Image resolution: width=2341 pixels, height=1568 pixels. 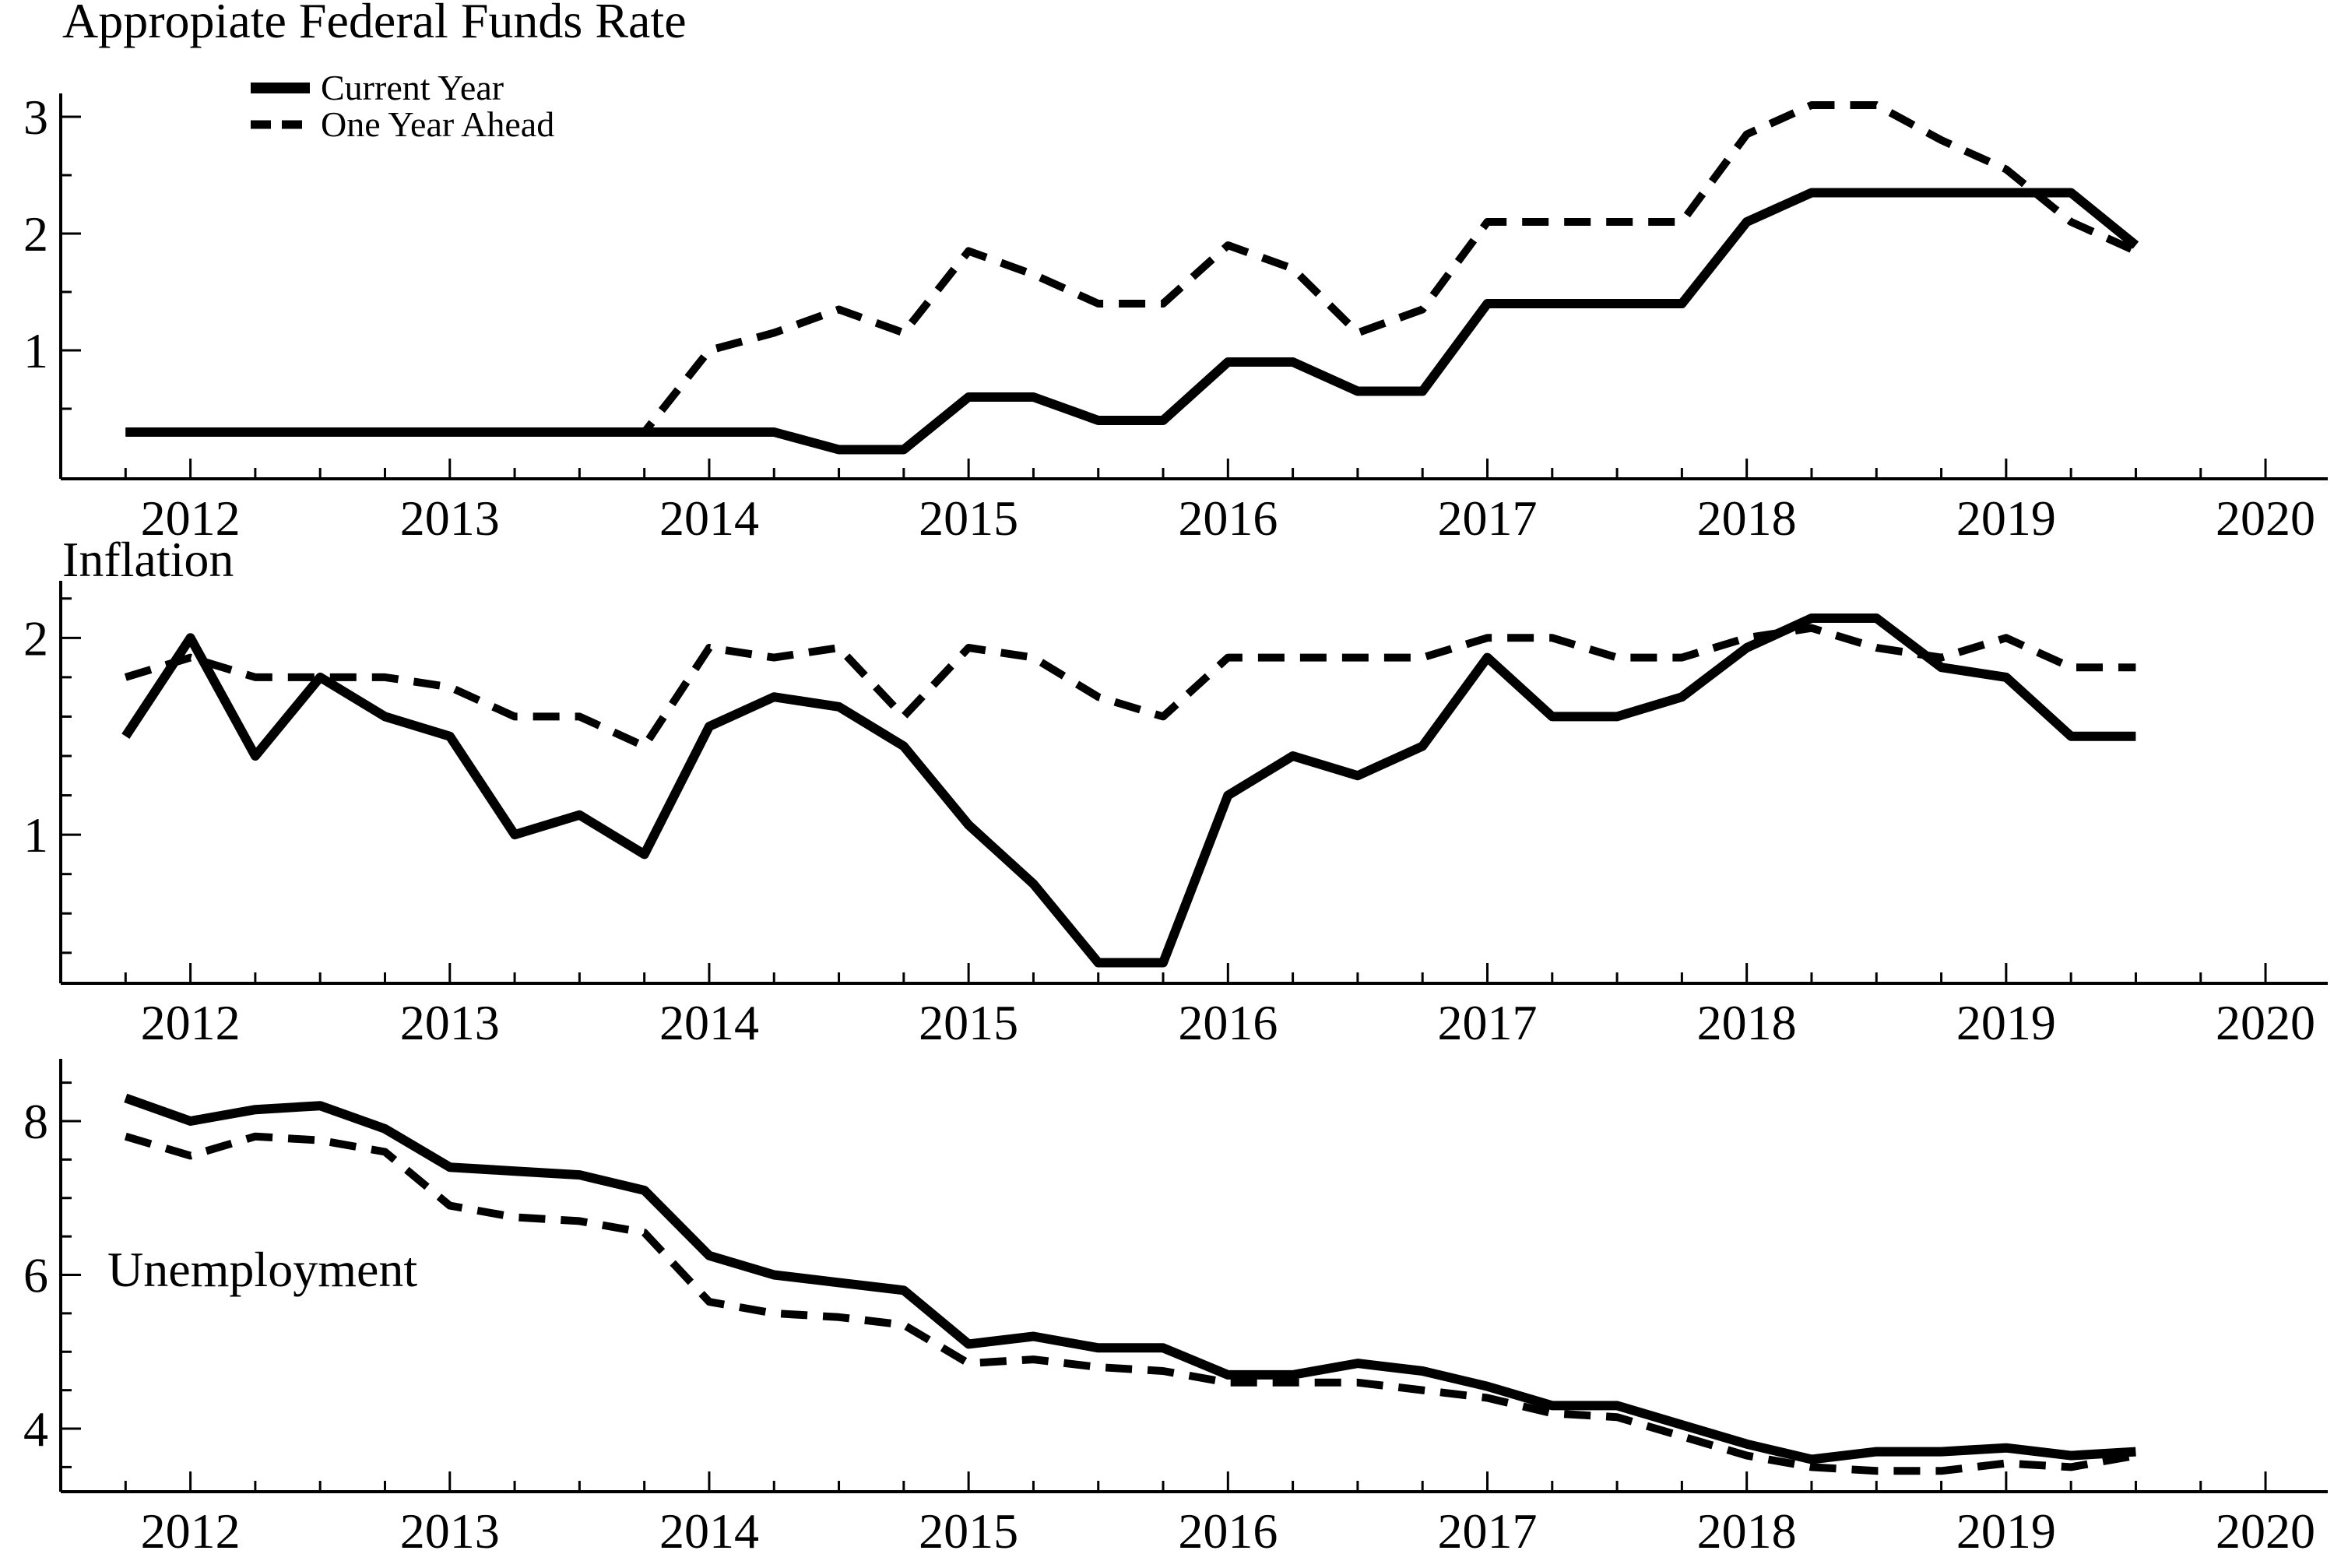 I want to click on y-tick-label: 8, so click(x=35, y=1121).